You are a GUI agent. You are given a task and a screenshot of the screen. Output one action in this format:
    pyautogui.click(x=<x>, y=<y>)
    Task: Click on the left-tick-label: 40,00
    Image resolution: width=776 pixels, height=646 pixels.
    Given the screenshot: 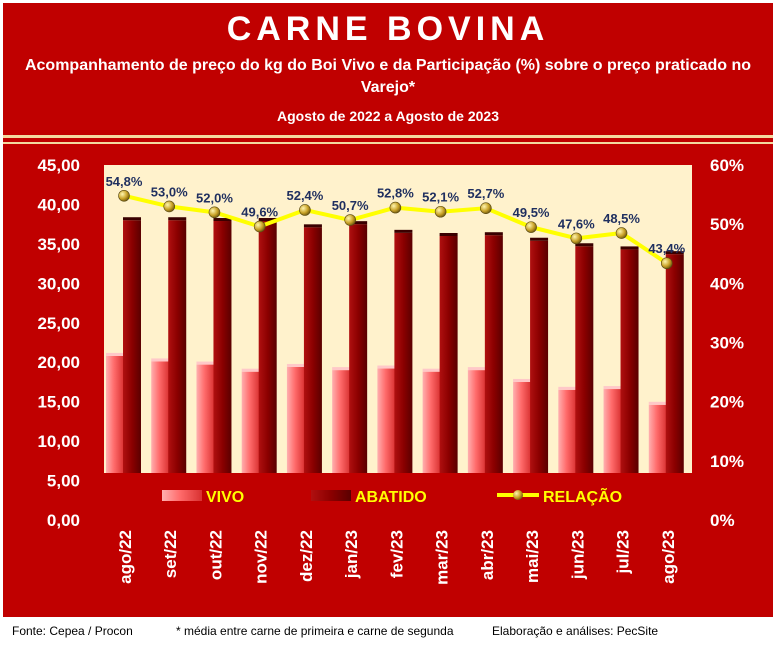 What is the action you would take?
    pyautogui.click(x=58, y=204)
    